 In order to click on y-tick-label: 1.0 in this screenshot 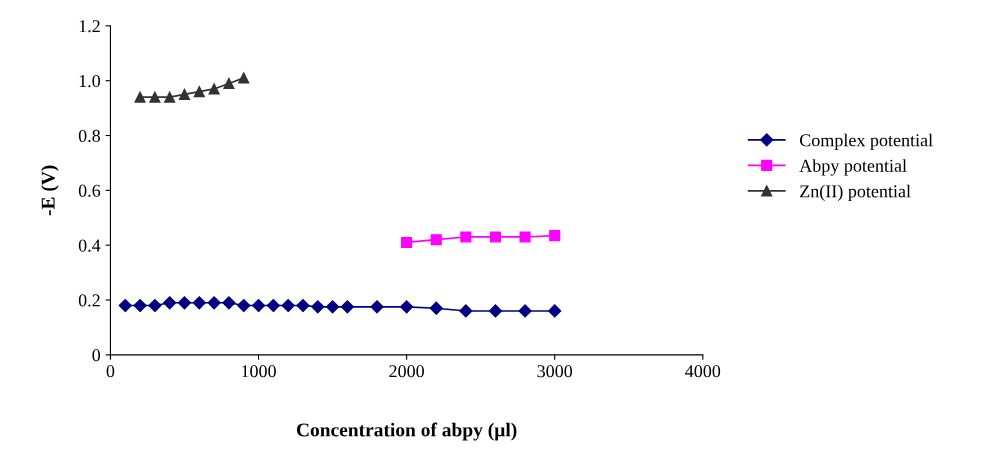, I will do `click(90, 81)`.